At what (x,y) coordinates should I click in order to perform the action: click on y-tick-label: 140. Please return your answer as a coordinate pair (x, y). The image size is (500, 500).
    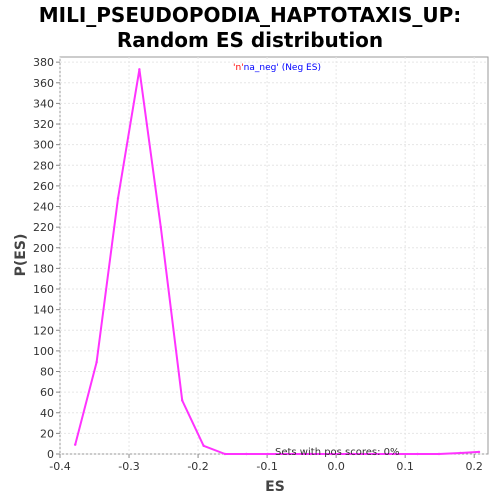
    Looking at the image, I should click on (43, 310).